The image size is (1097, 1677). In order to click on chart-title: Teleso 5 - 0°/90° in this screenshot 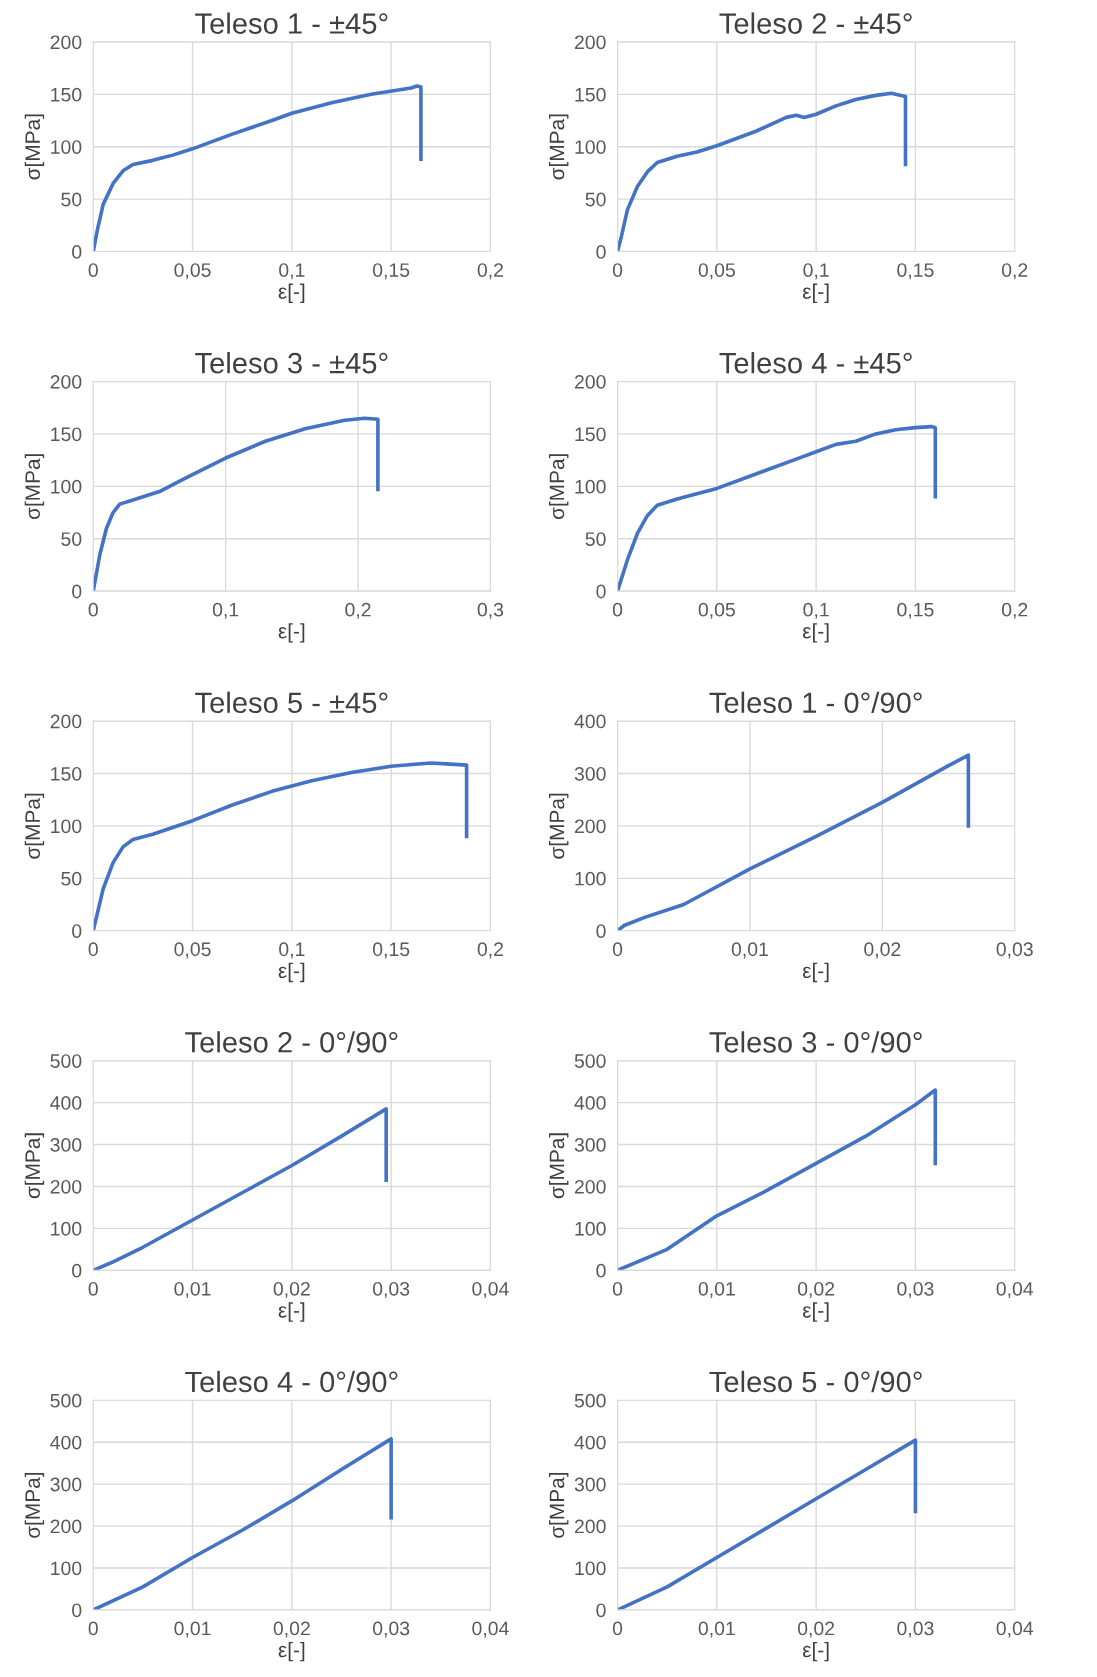, I will do `click(815, 1381)`.